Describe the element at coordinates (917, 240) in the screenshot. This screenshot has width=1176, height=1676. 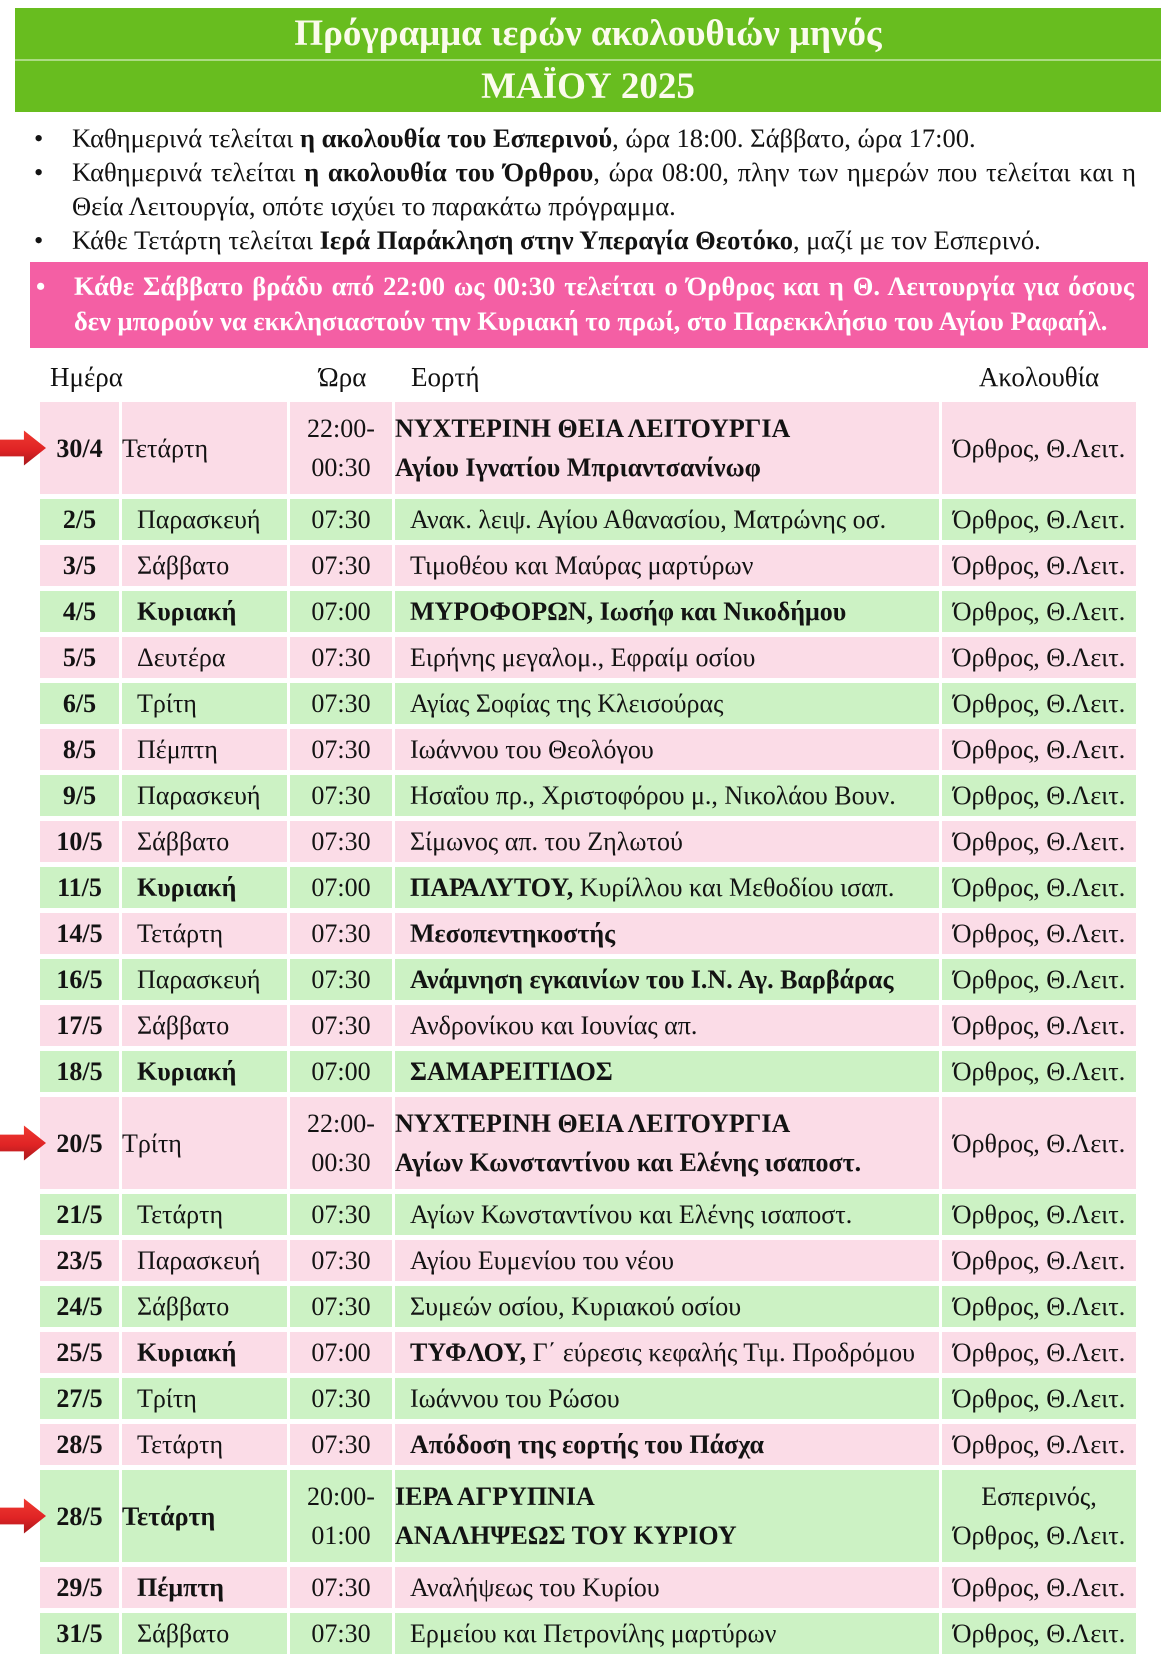
I see `note-text-segment: , μαζί με τον Εσπερινό.` at that location.